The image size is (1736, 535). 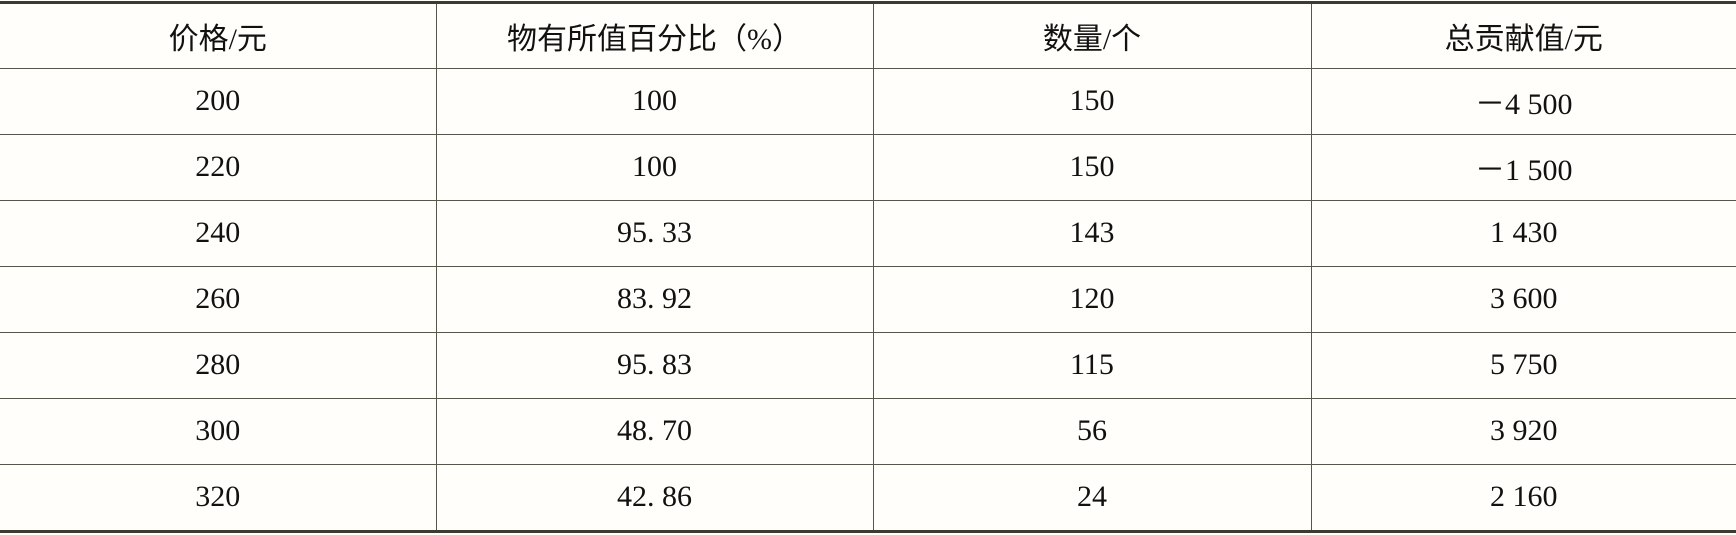 I want to click on cell-price: 300, so click(x=218, y=431).